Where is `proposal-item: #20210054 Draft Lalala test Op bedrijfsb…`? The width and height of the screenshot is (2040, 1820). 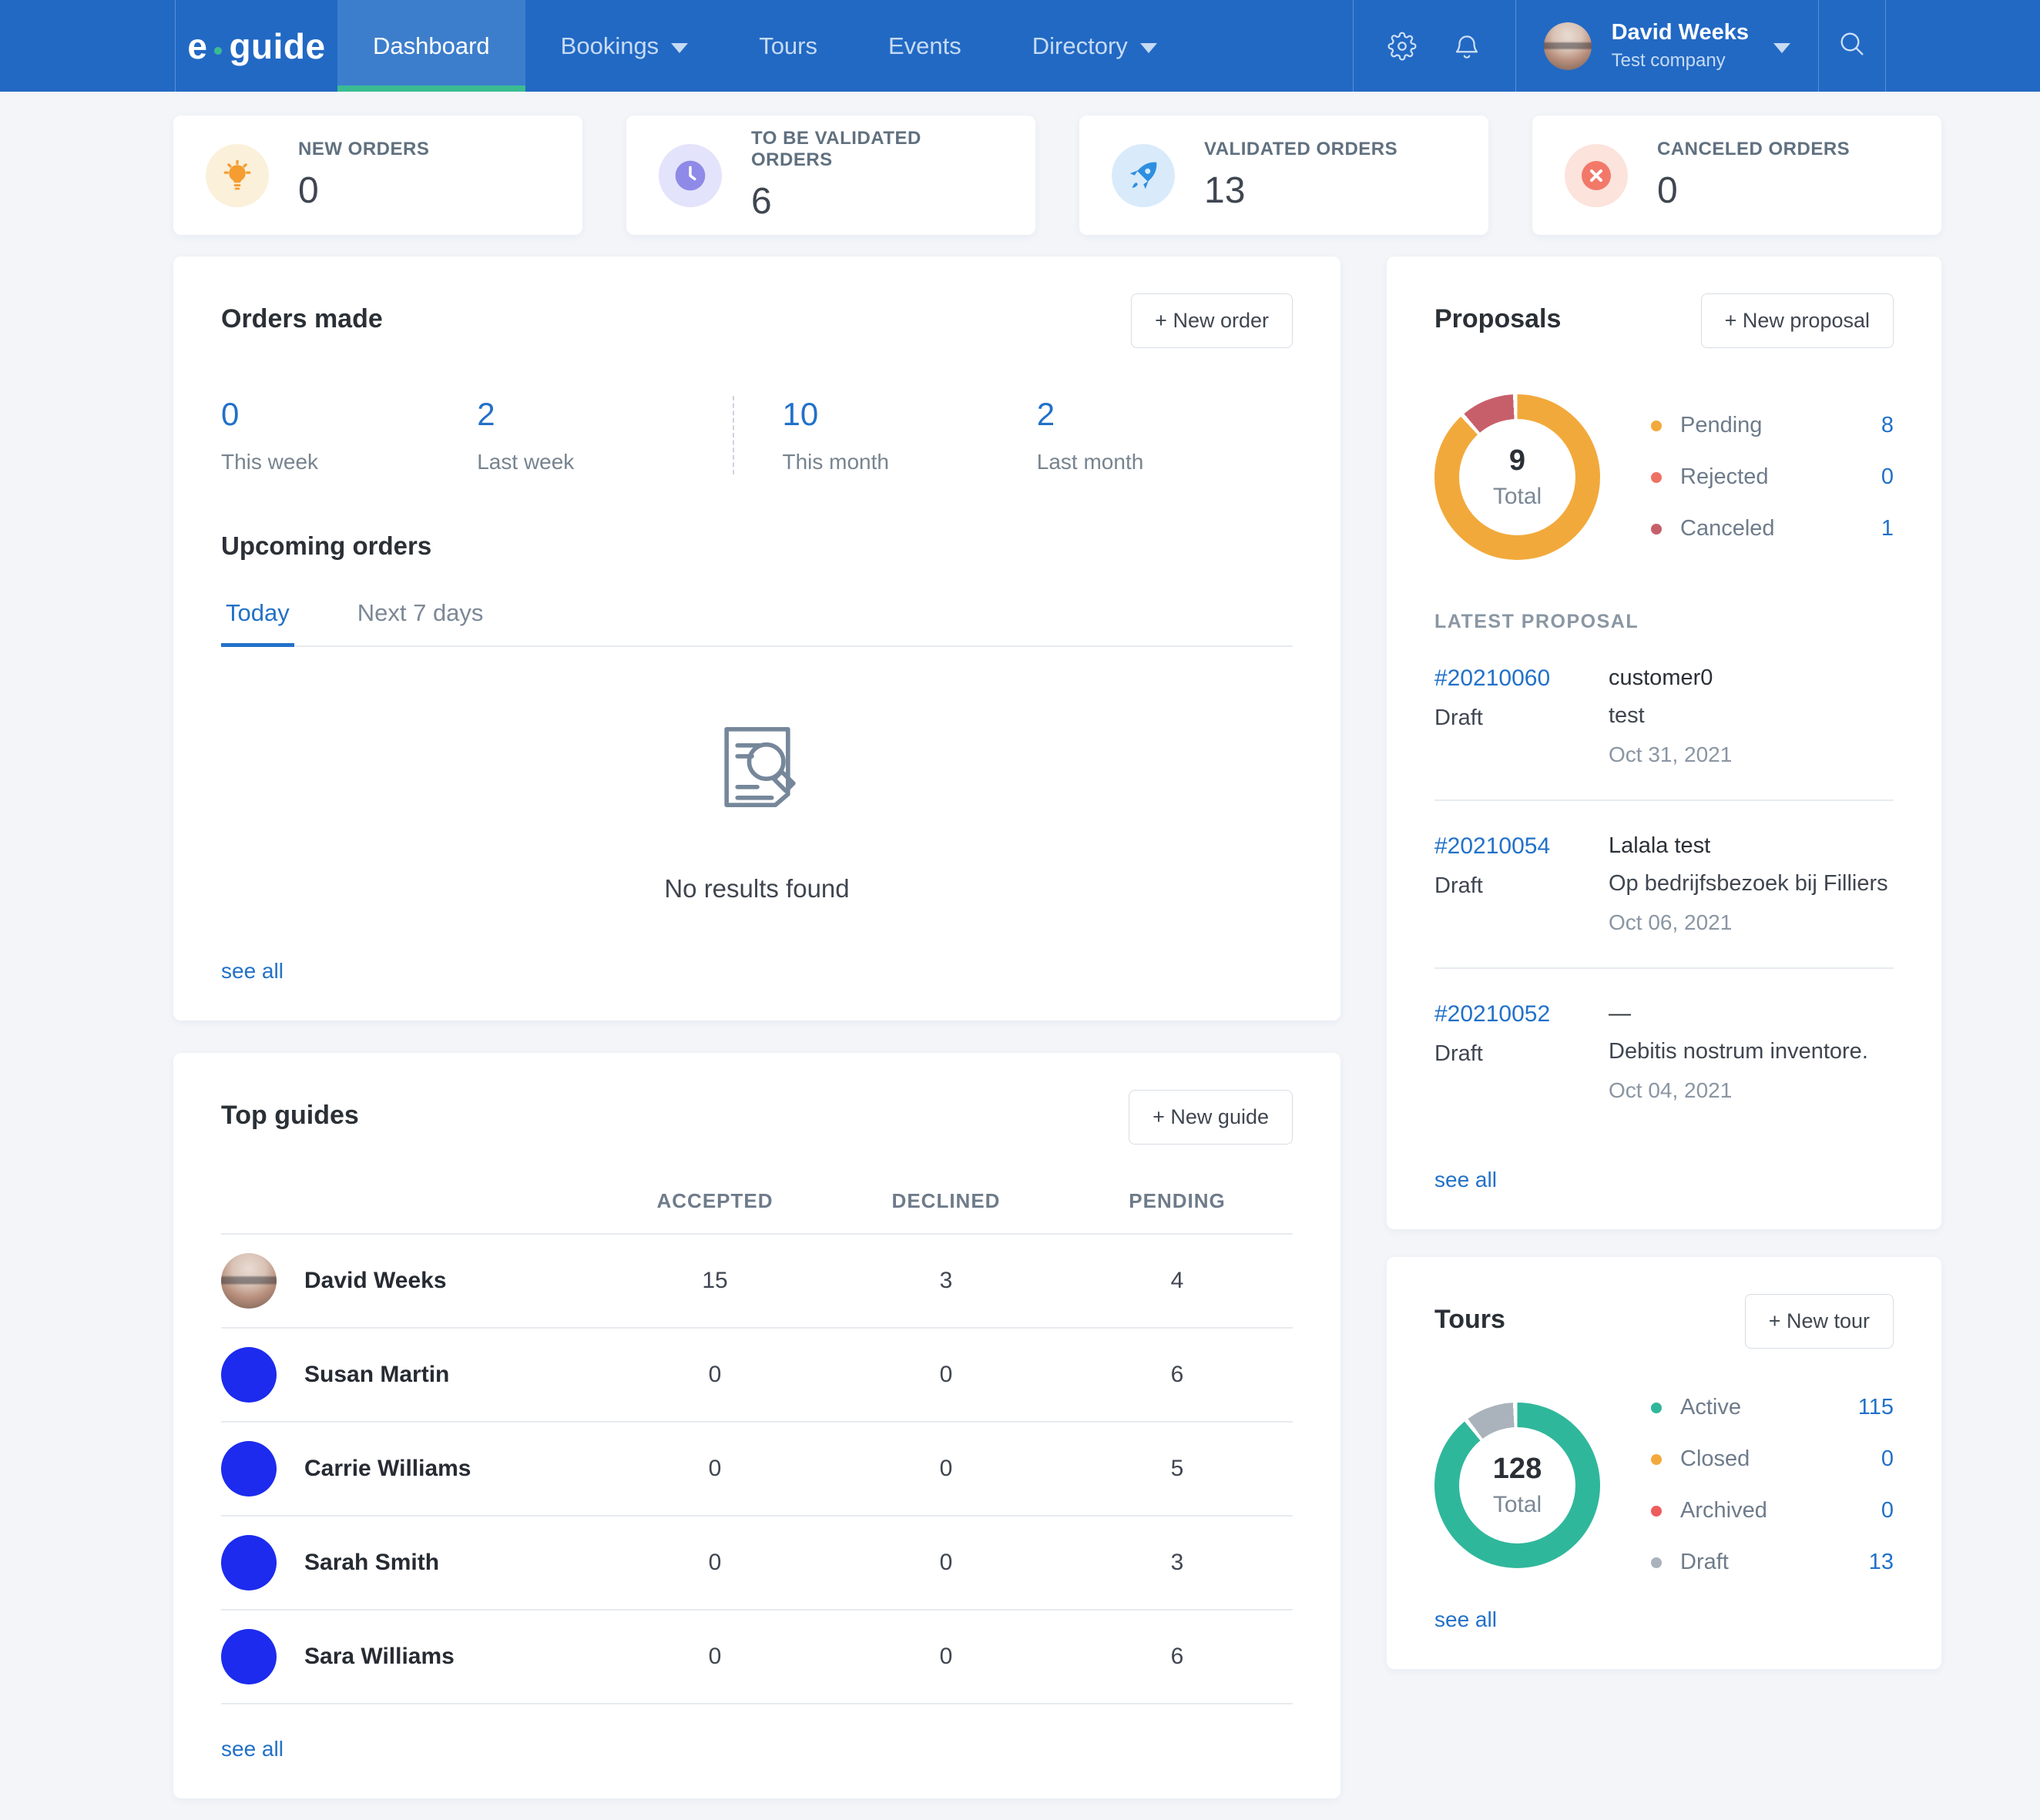
proposal-item: #20210054 Draft Lalala test Op bedrijfsb… is located at coordinates (1664, 885).